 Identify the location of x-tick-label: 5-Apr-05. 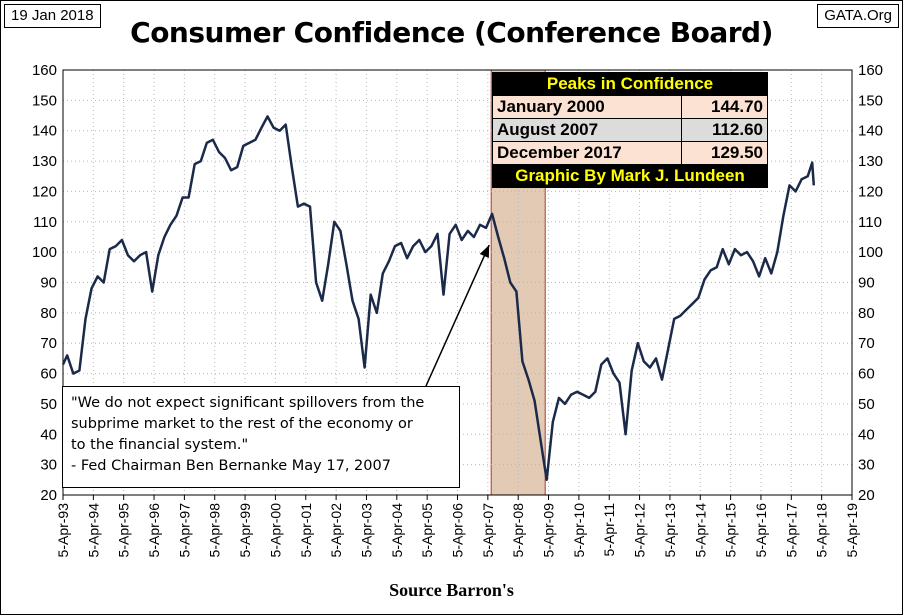
(427, 530).